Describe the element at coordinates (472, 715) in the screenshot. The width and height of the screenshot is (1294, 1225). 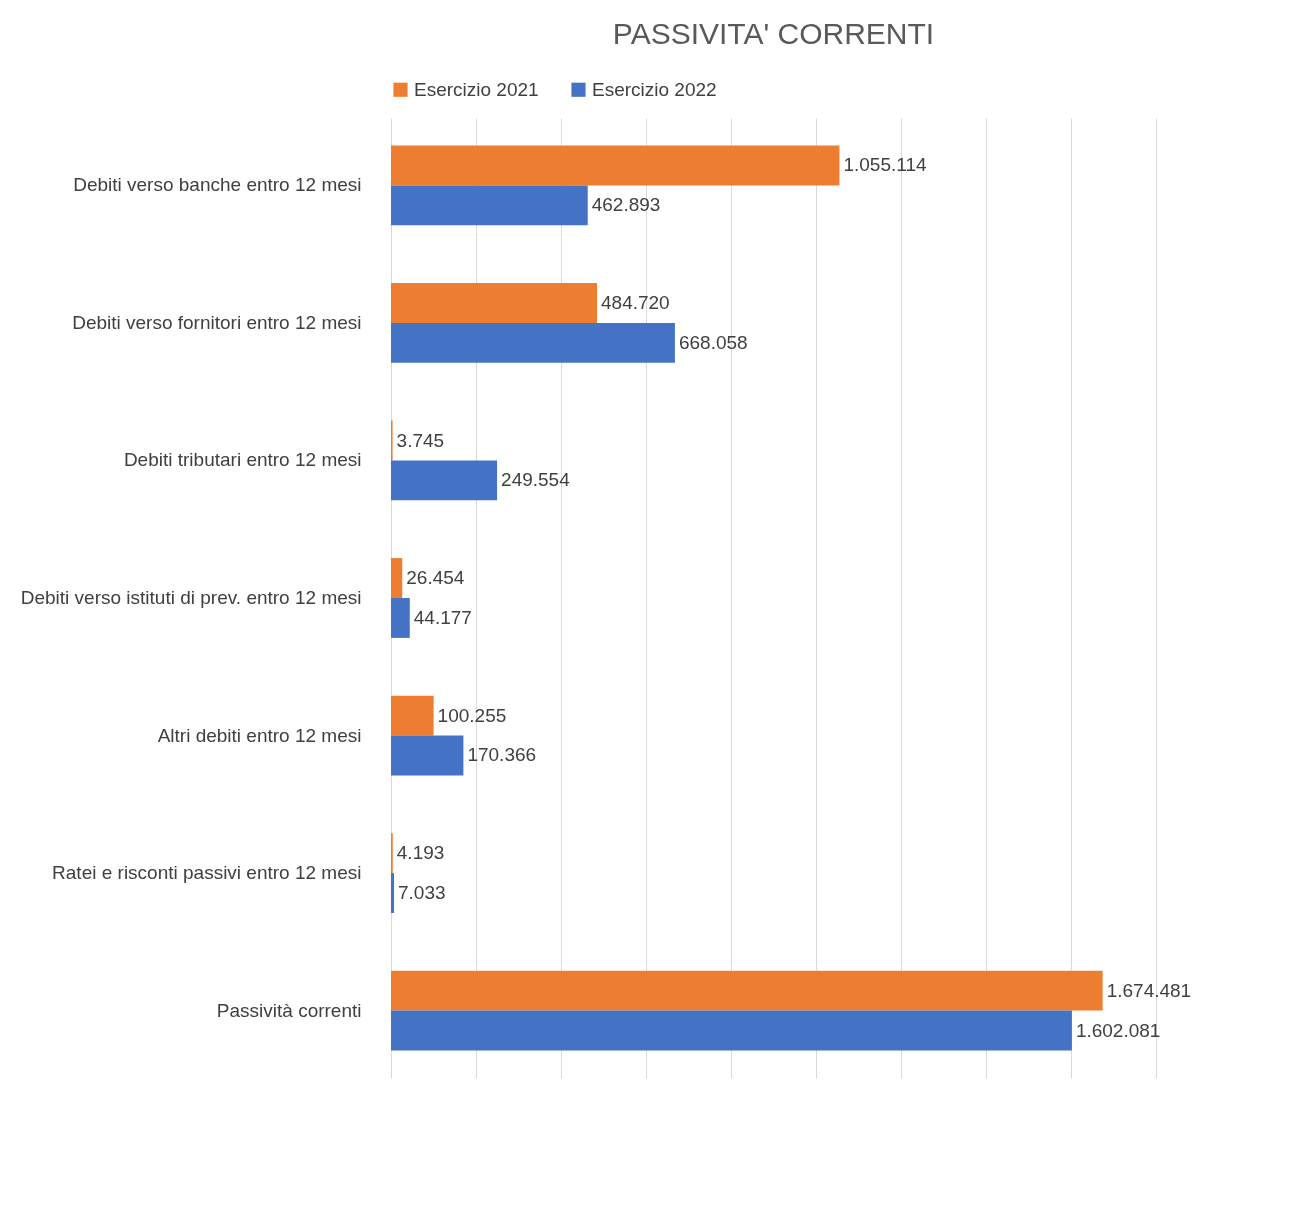
I see `data-label: 100.255` at that location.